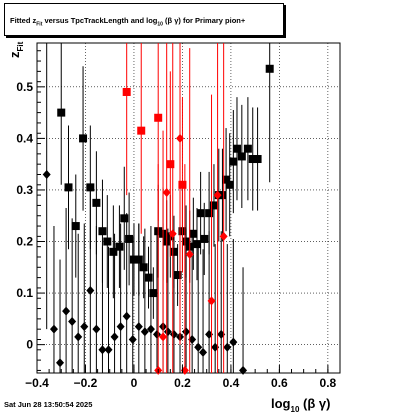 This screenshot has height=414, width=400. Describe the element at coordinates (86, 383) in the screenshot. I see `x-tick-label: −0.2` at that location.